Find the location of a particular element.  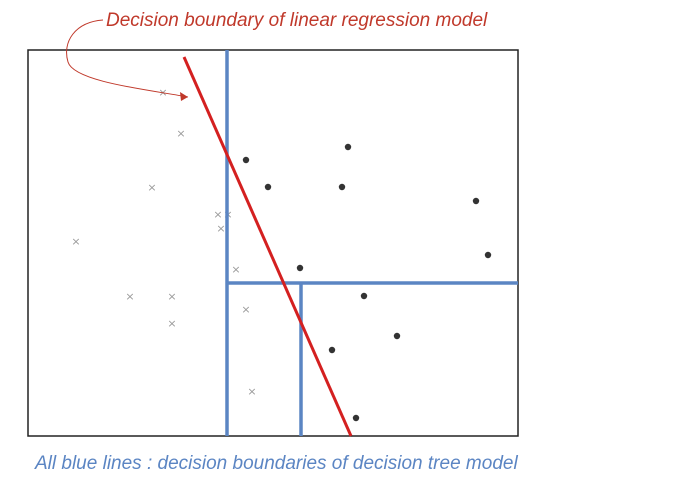

annotation-arrowhead is located at coordinates (184, 96).